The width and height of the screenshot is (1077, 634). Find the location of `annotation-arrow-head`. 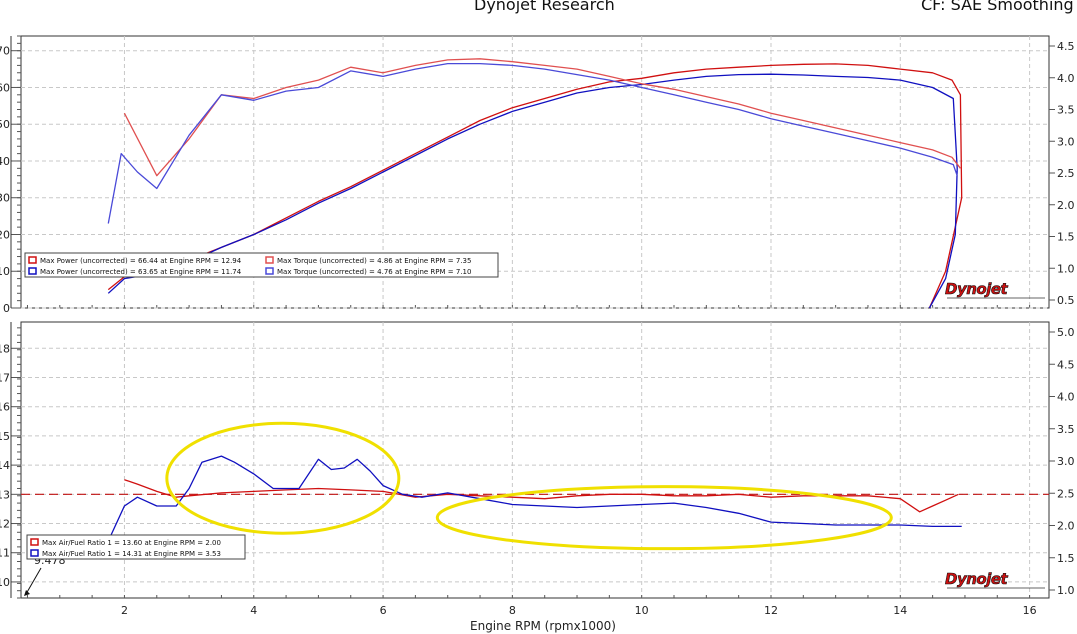

annotation-arrow-head is located at coordinates (27, 593).